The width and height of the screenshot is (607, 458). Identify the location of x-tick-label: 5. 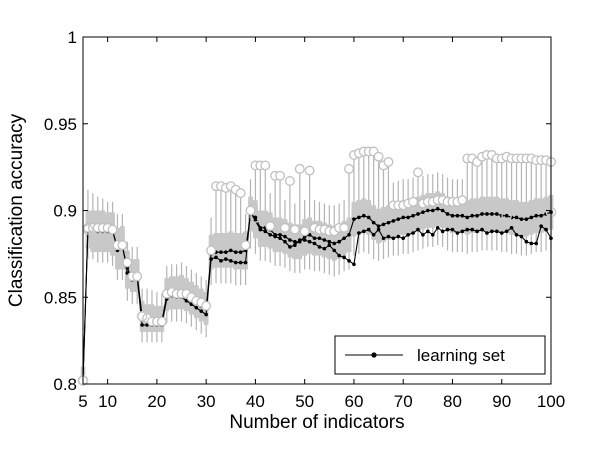
(82, 401).